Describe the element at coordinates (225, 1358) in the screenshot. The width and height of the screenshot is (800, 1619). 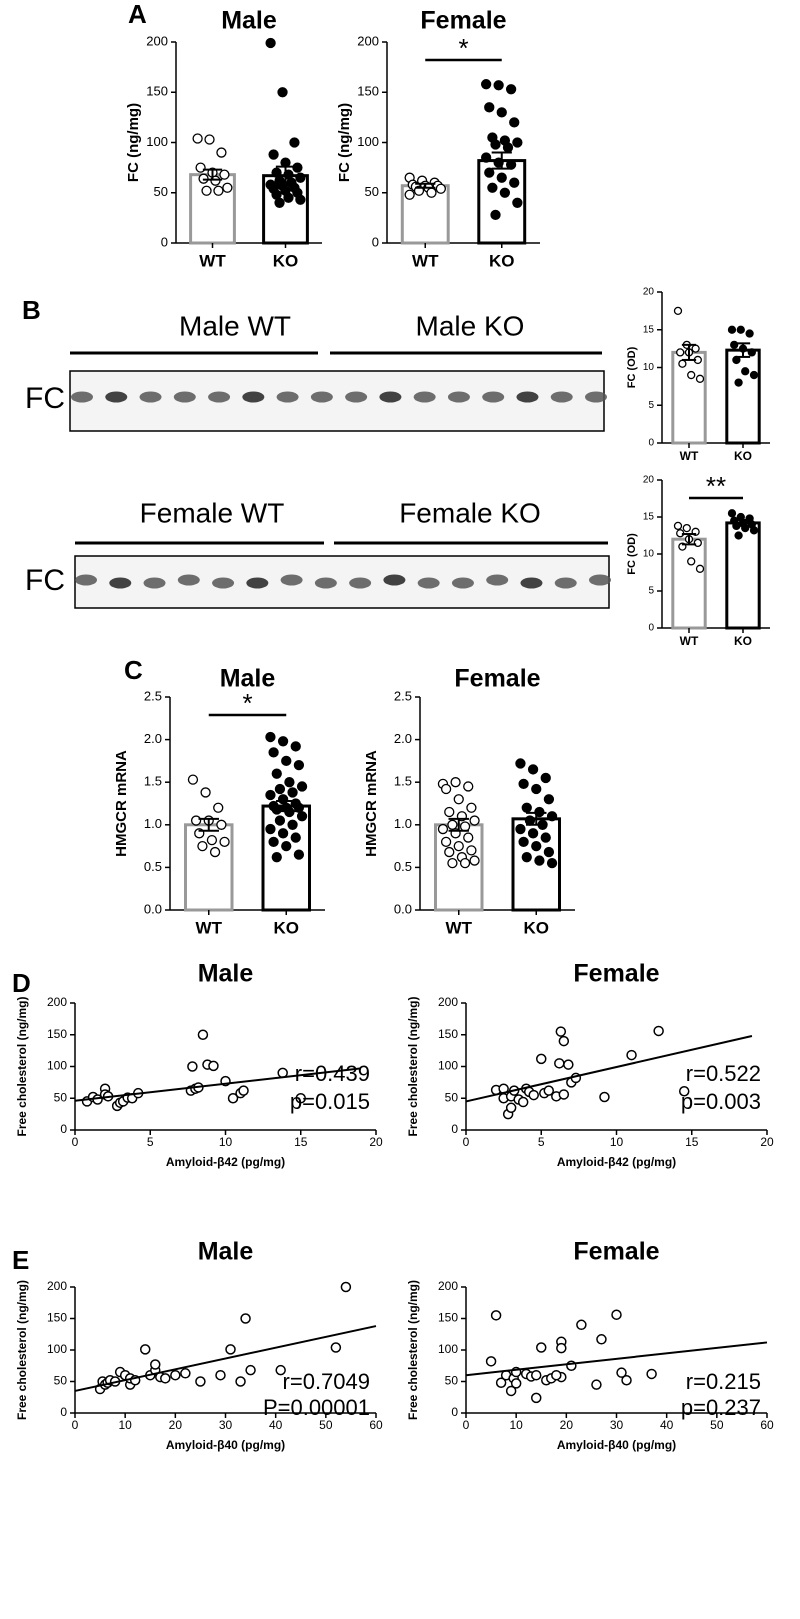
I see `fit-line` at that location.